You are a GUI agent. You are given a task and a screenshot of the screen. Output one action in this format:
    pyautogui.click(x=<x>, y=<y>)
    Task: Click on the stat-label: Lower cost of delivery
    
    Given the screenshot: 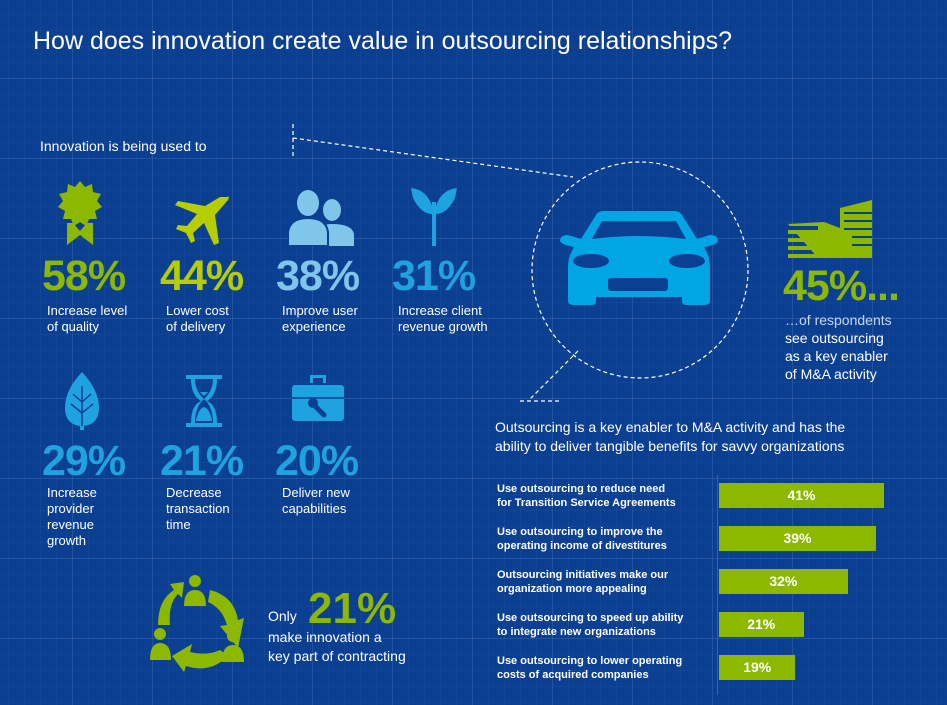 What is the action you would take?
    pyautogui.click(x=197, y=318)
    